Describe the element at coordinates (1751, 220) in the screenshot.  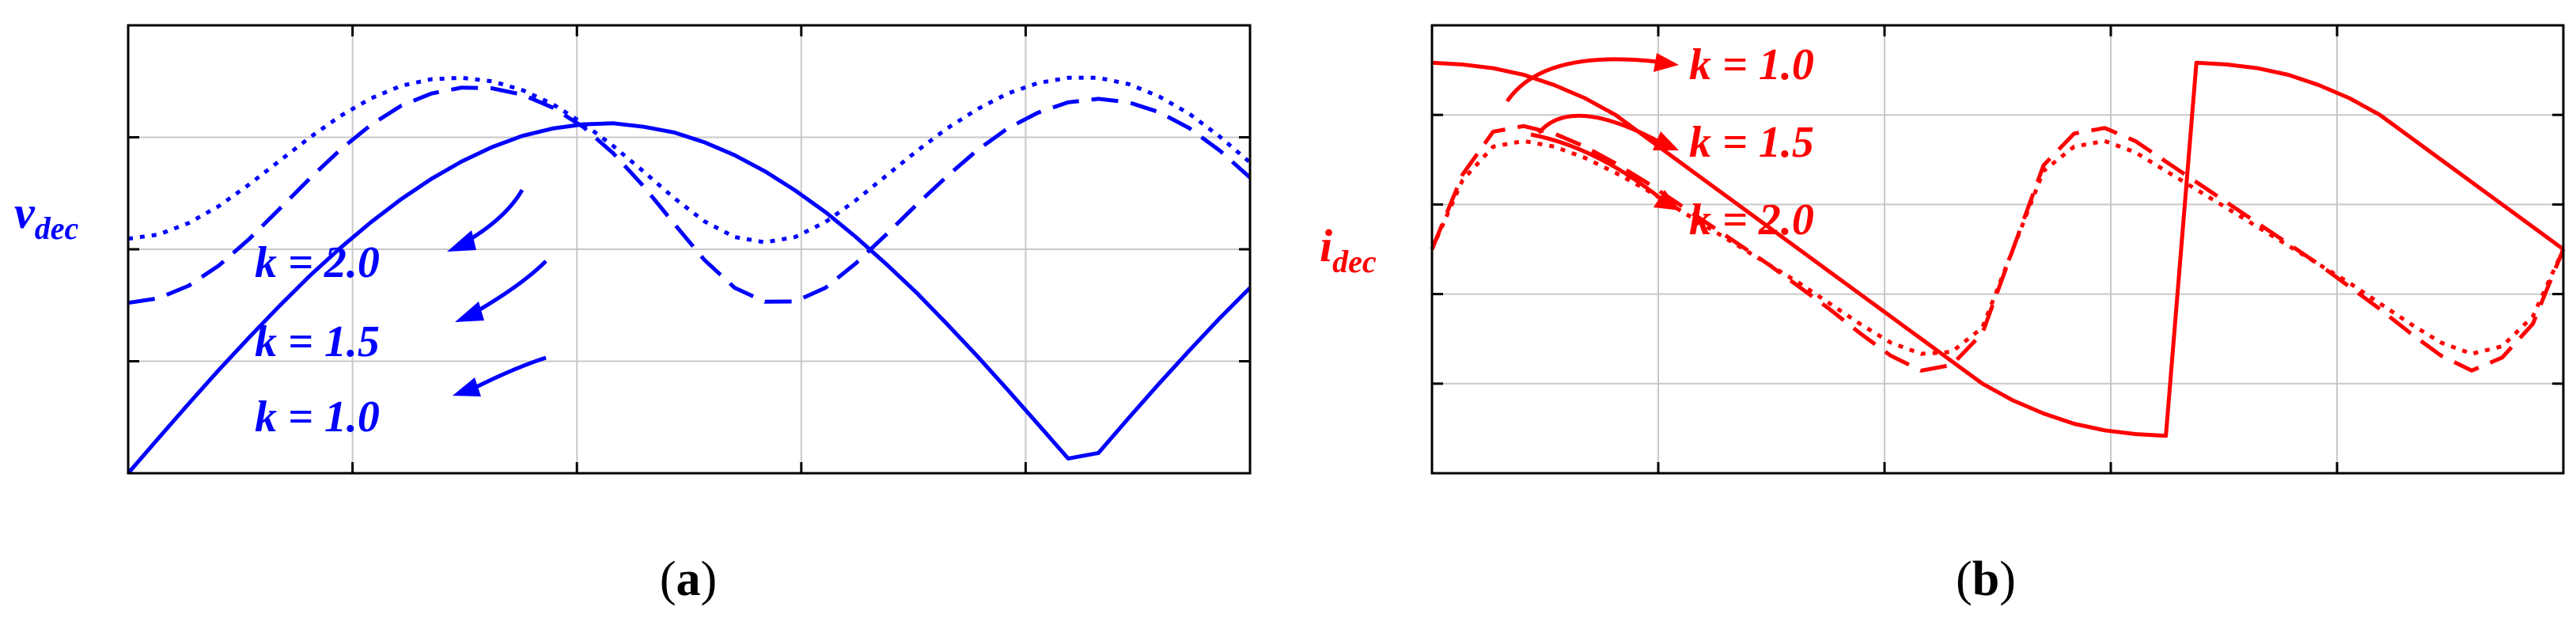
I see `panel-b-annotation-k2: k = 2.0` at that location.